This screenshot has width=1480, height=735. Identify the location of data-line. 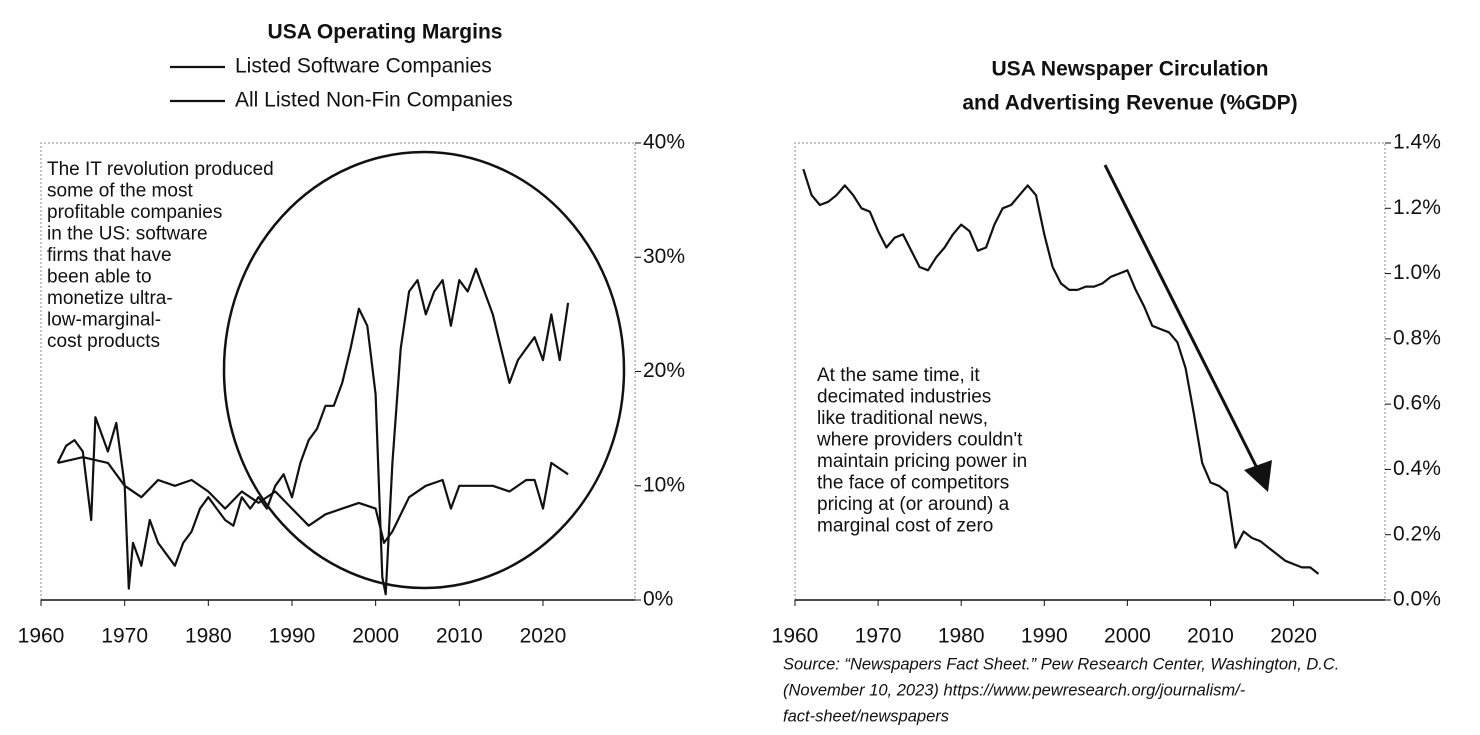
(313, 500).